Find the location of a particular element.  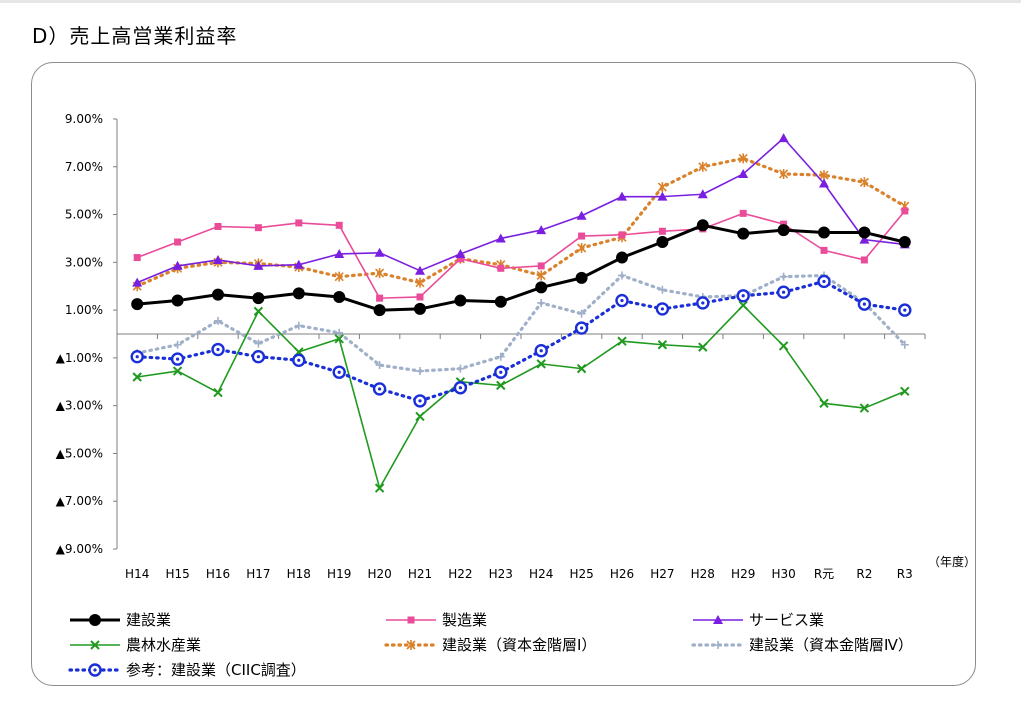

y-tick-label: 1.00% is located at coordinates (84, 310).